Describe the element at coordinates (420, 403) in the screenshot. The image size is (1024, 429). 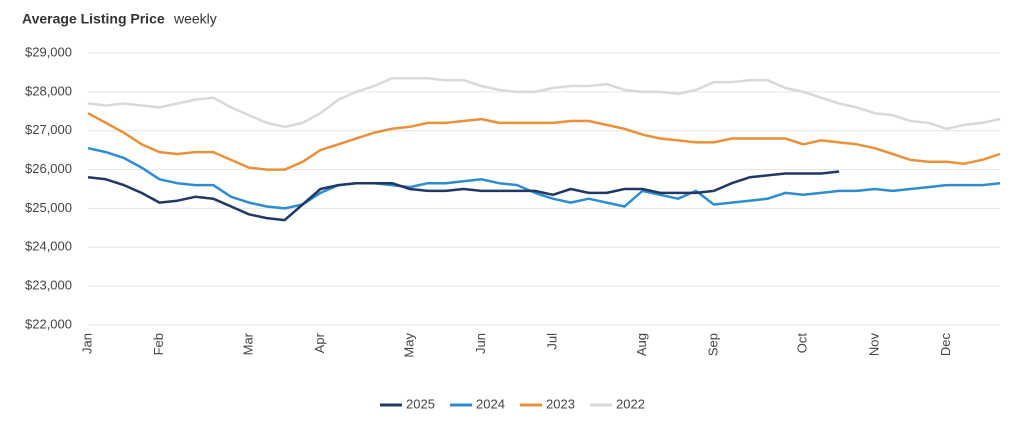
I see `legend-label: 2025` at that location.